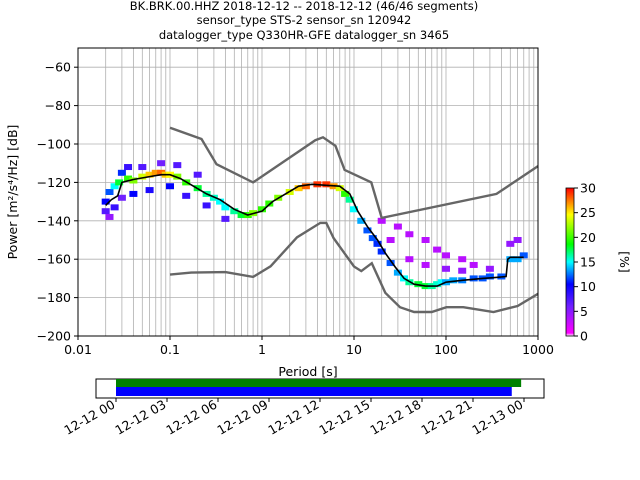 The image size is (640, 480). What do you see at coordinates (309, 346) in the screenshot?
I see `x-axis-ticks: 0.01 0.1 1 10 100 1000` at bounding box center [309, 346].